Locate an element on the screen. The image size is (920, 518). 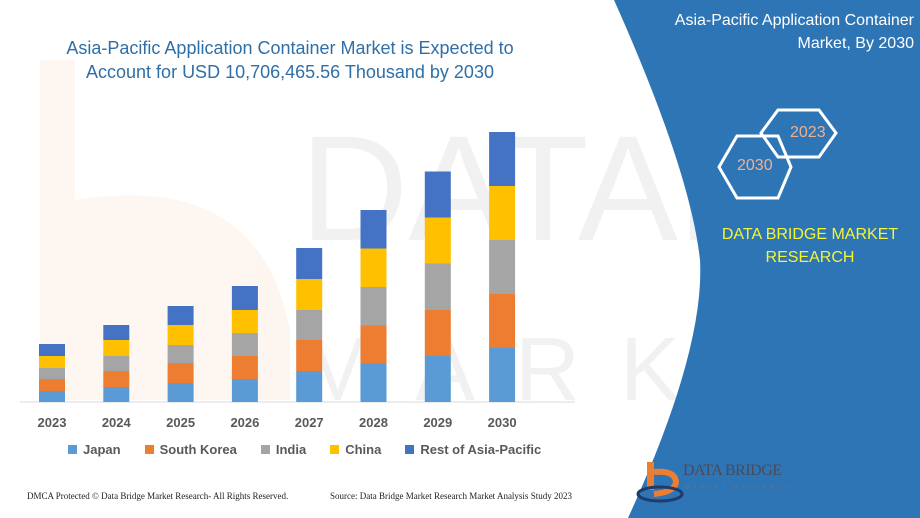
bar-2023-india is located at coordinates (52, 373).